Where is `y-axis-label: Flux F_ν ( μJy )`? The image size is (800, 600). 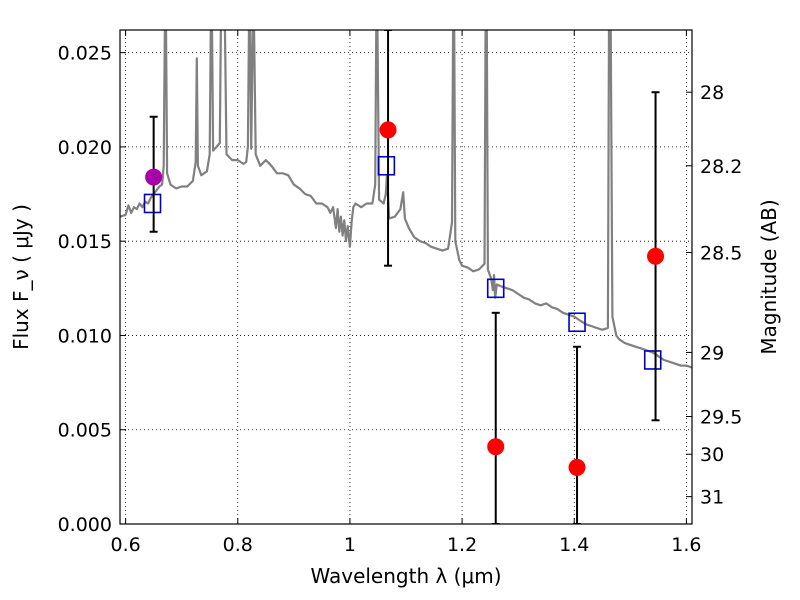
y-axis-label: Flux F_ν ( μJy ) is located at coordinates (21, 277).